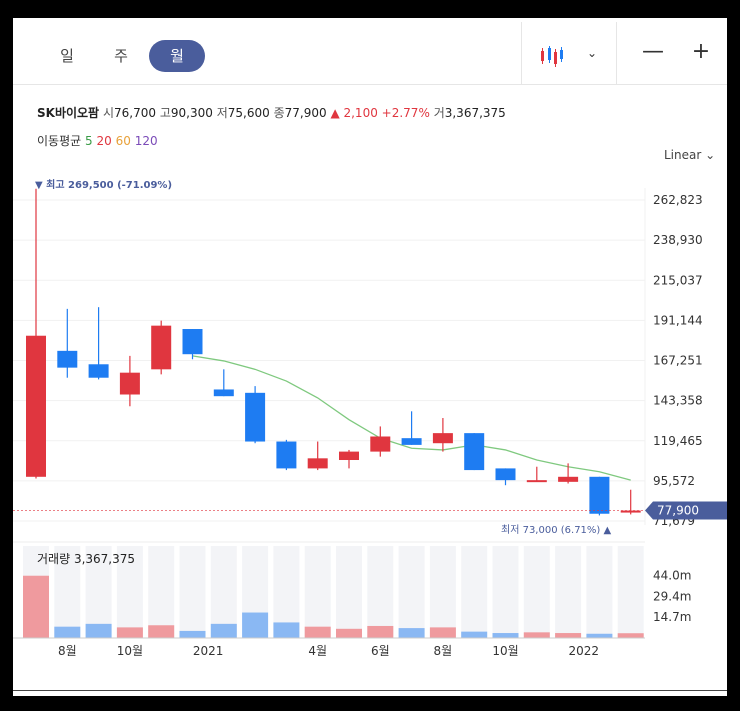 This screenshot has width=740, height=711. What do you see at coordinates (146, 141) in the screenshot?
I see `ma-period-120: 120` at bounding box center [146, 141].